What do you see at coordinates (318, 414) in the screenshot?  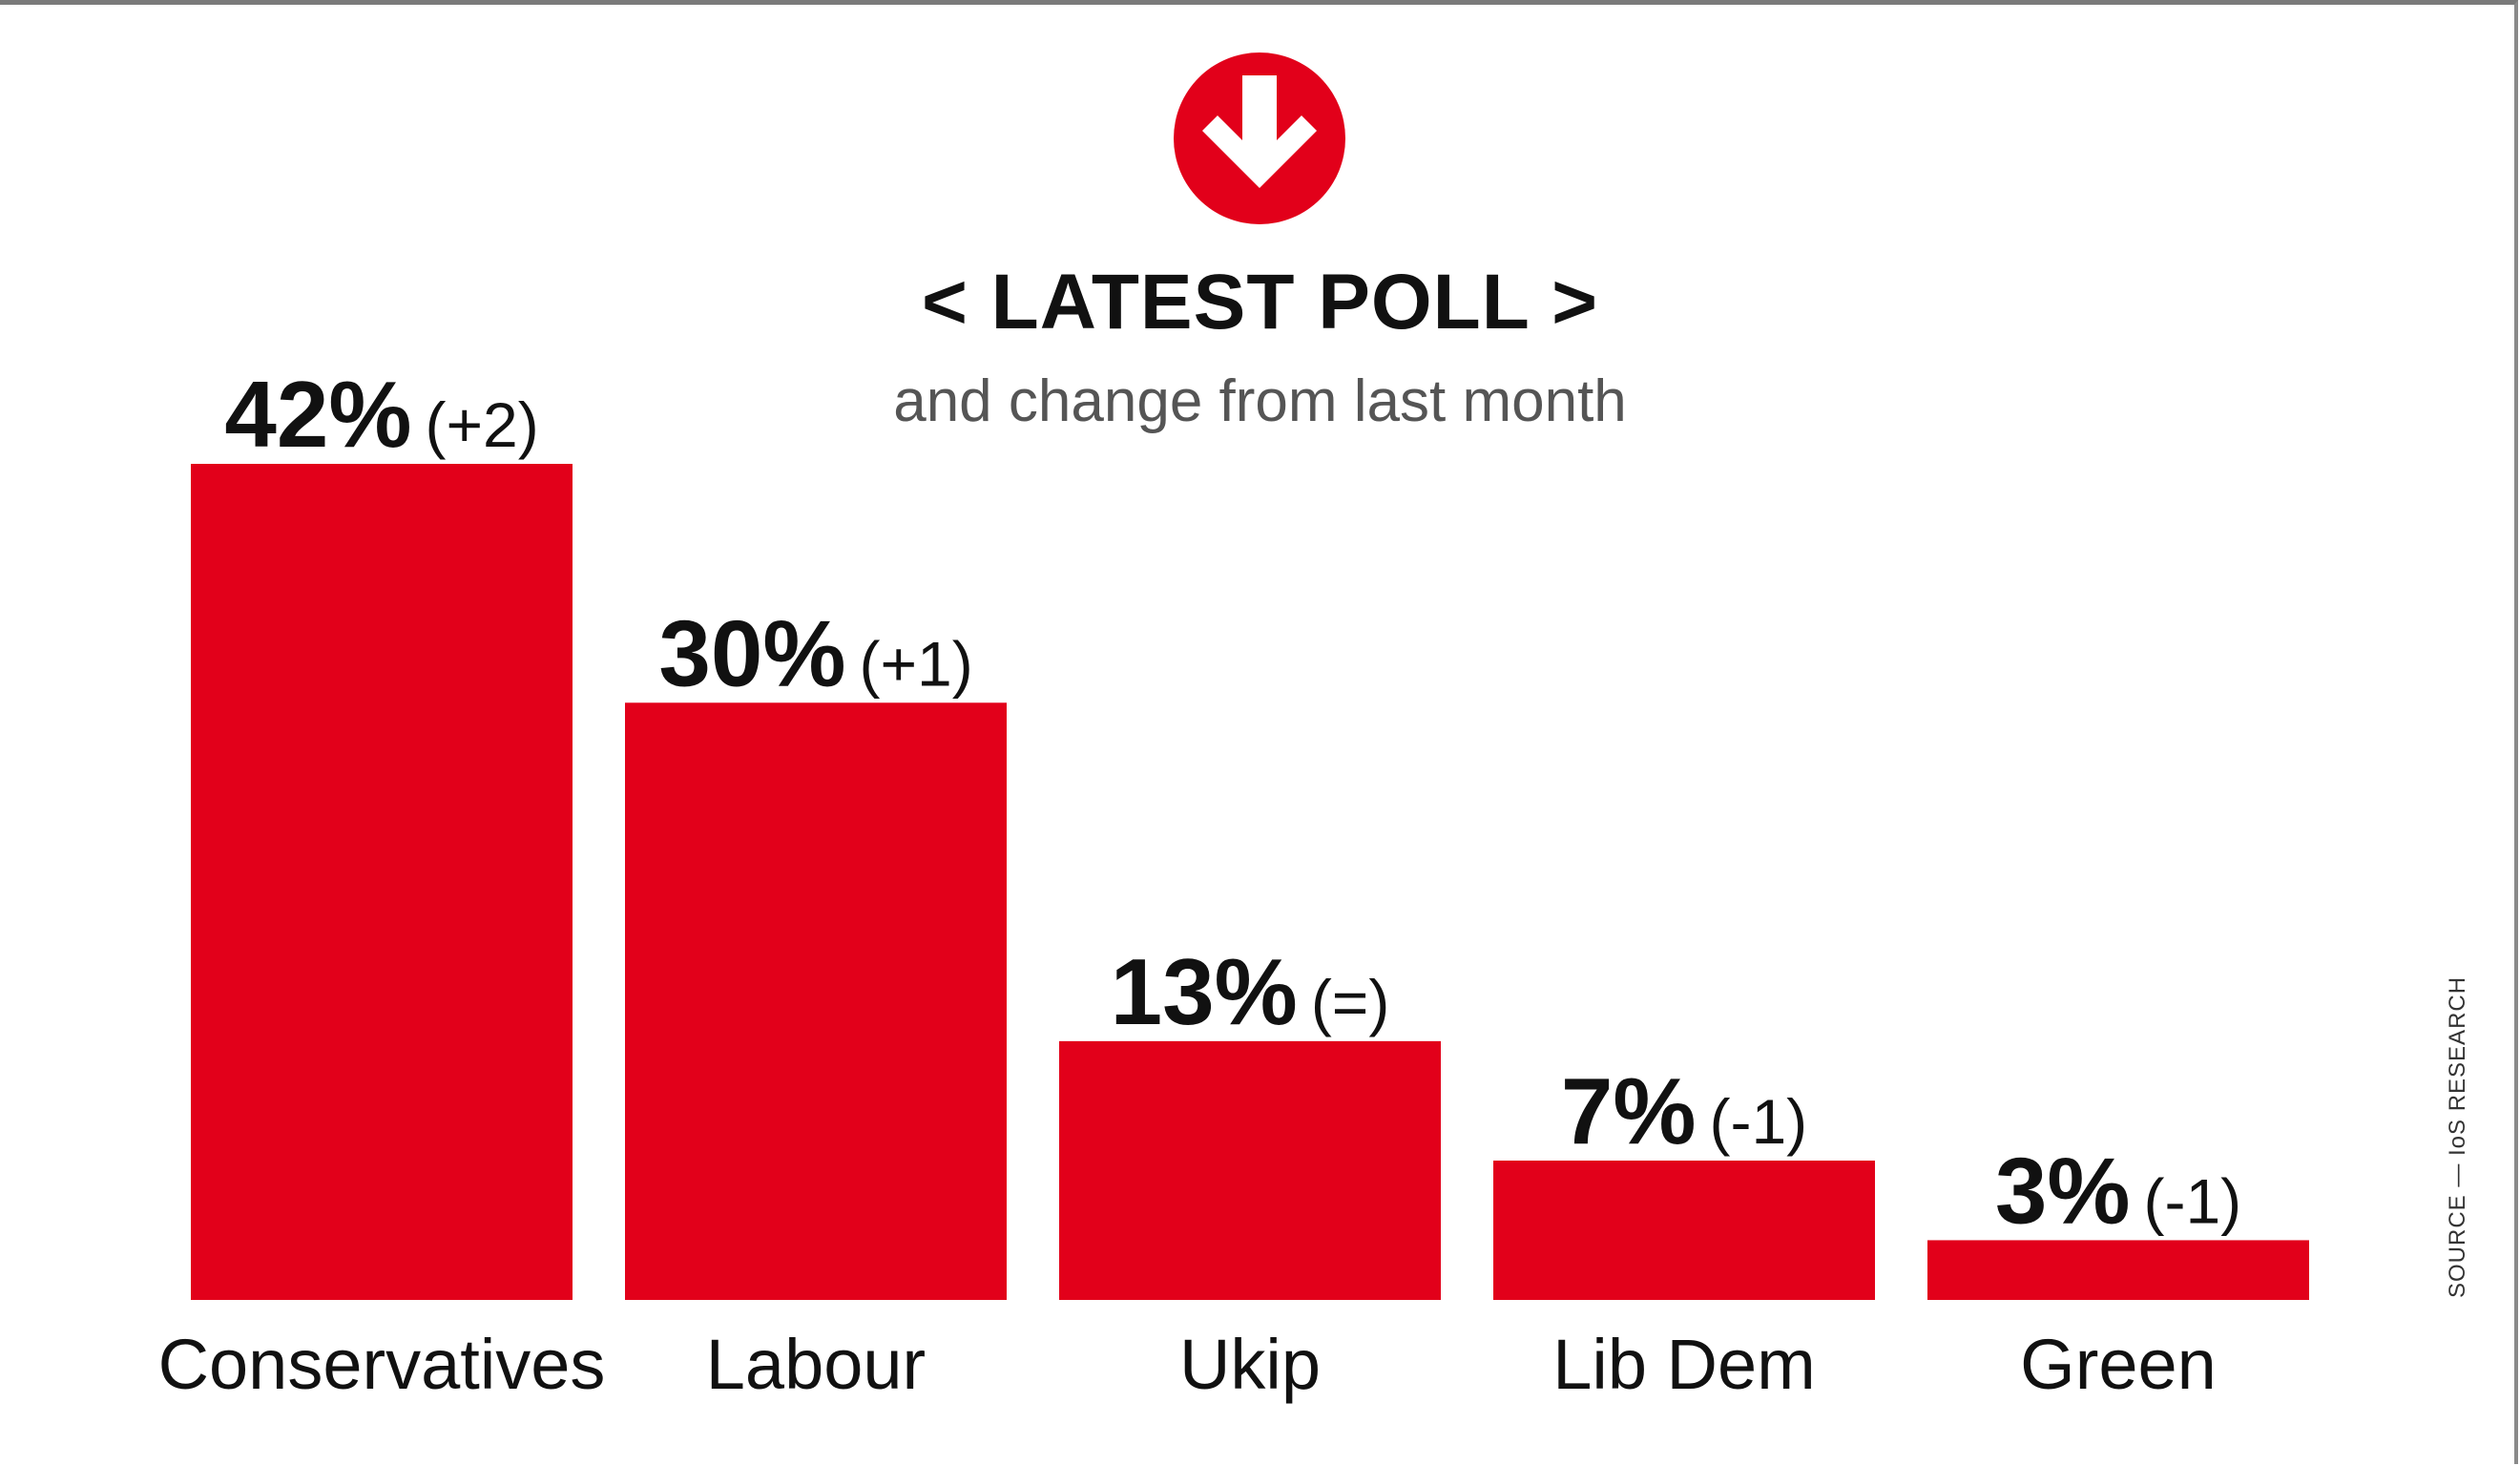 I see `value-label: 42%` at bounding box center [318, 414].